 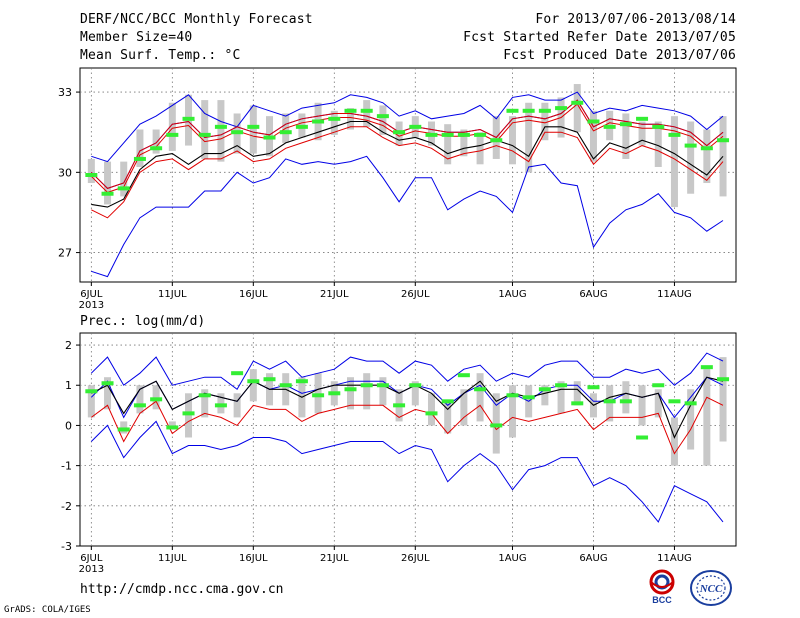 I want to click on y-tick-label: 30, so click(x=65, y=172).